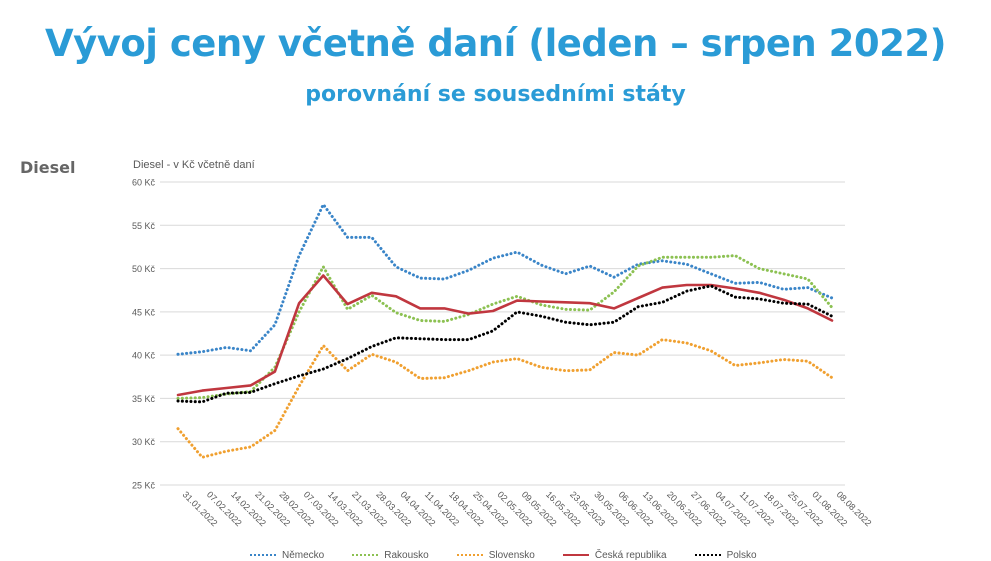  What do you see at coordinates (406, 555) in the screenshot?
I see `legend-label: Rakousko` at bounding box center [406, 555].